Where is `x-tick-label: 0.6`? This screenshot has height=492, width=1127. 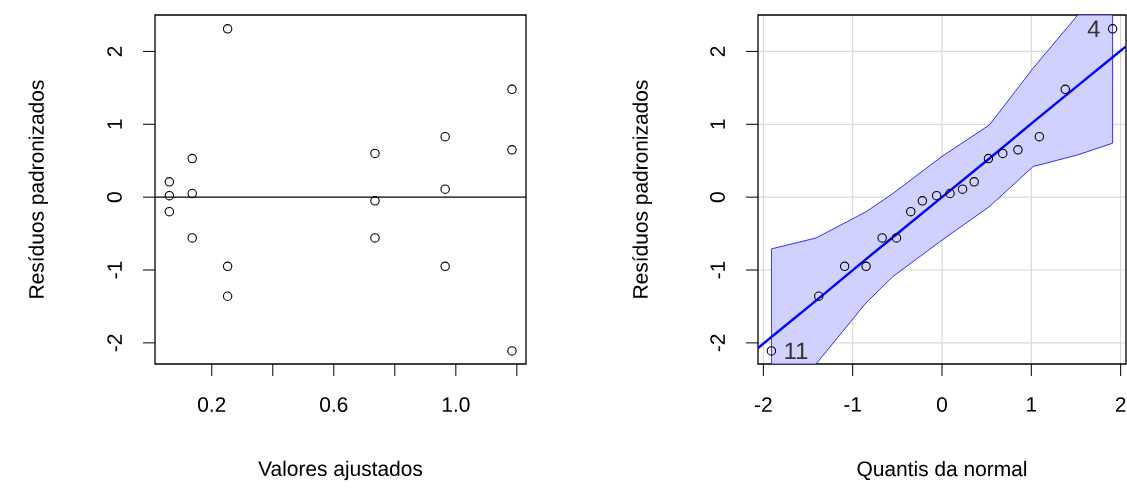
x-tick-label: 0.6 is located at coordinates (334, 404).